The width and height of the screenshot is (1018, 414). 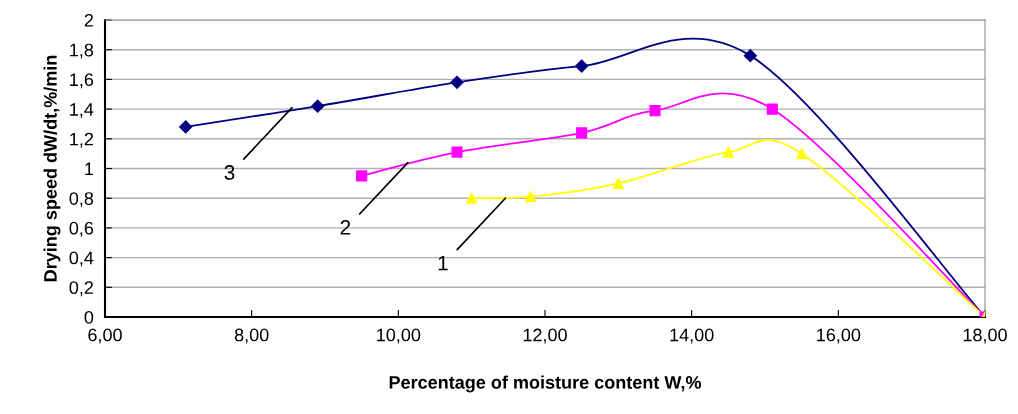 What do you see at coordinates (105, 336) in the screenshot?
I see `x-tick-label: 6,00` at bounding box center [105, 336].